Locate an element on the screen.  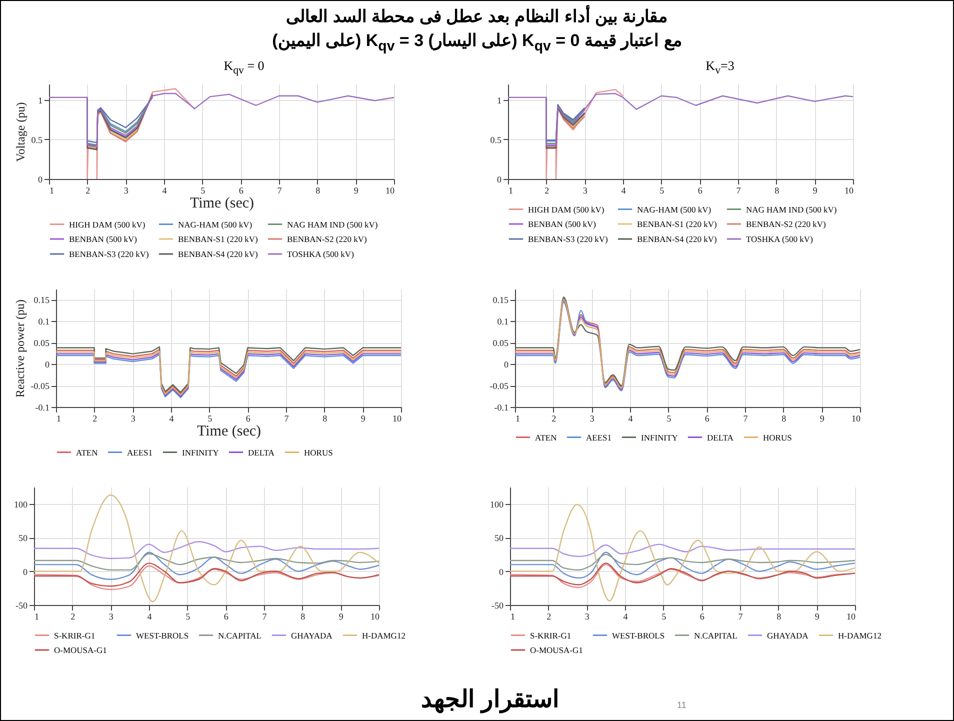
legend-label: NAG-HAM (500 kV) is located at coordinates (215, 225).